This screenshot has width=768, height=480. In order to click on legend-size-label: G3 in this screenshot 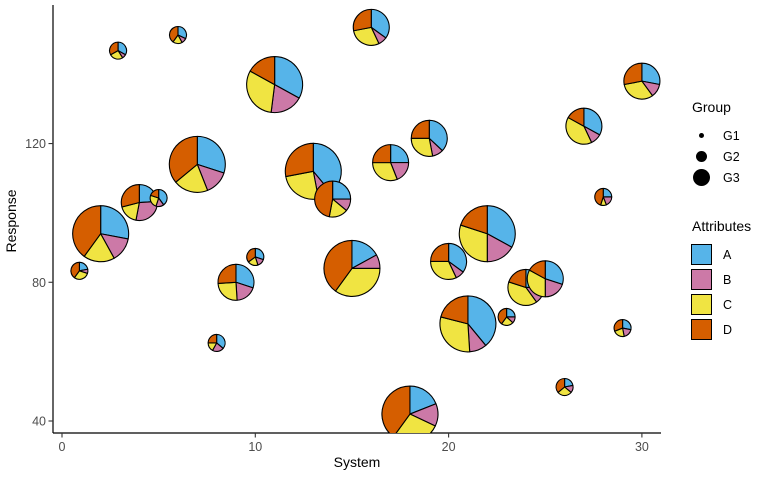, I will do `click(731, 177)`.